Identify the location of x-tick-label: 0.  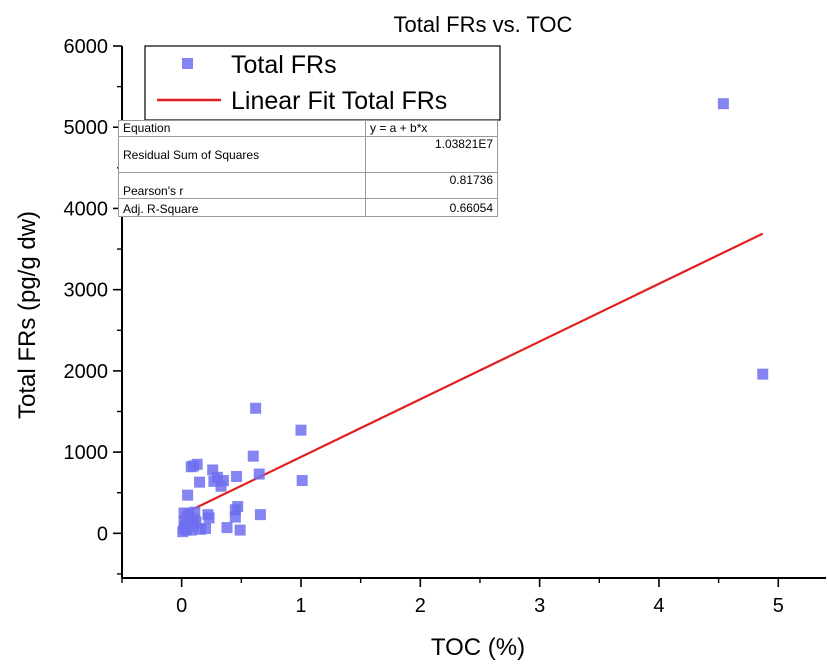
(181, 606).